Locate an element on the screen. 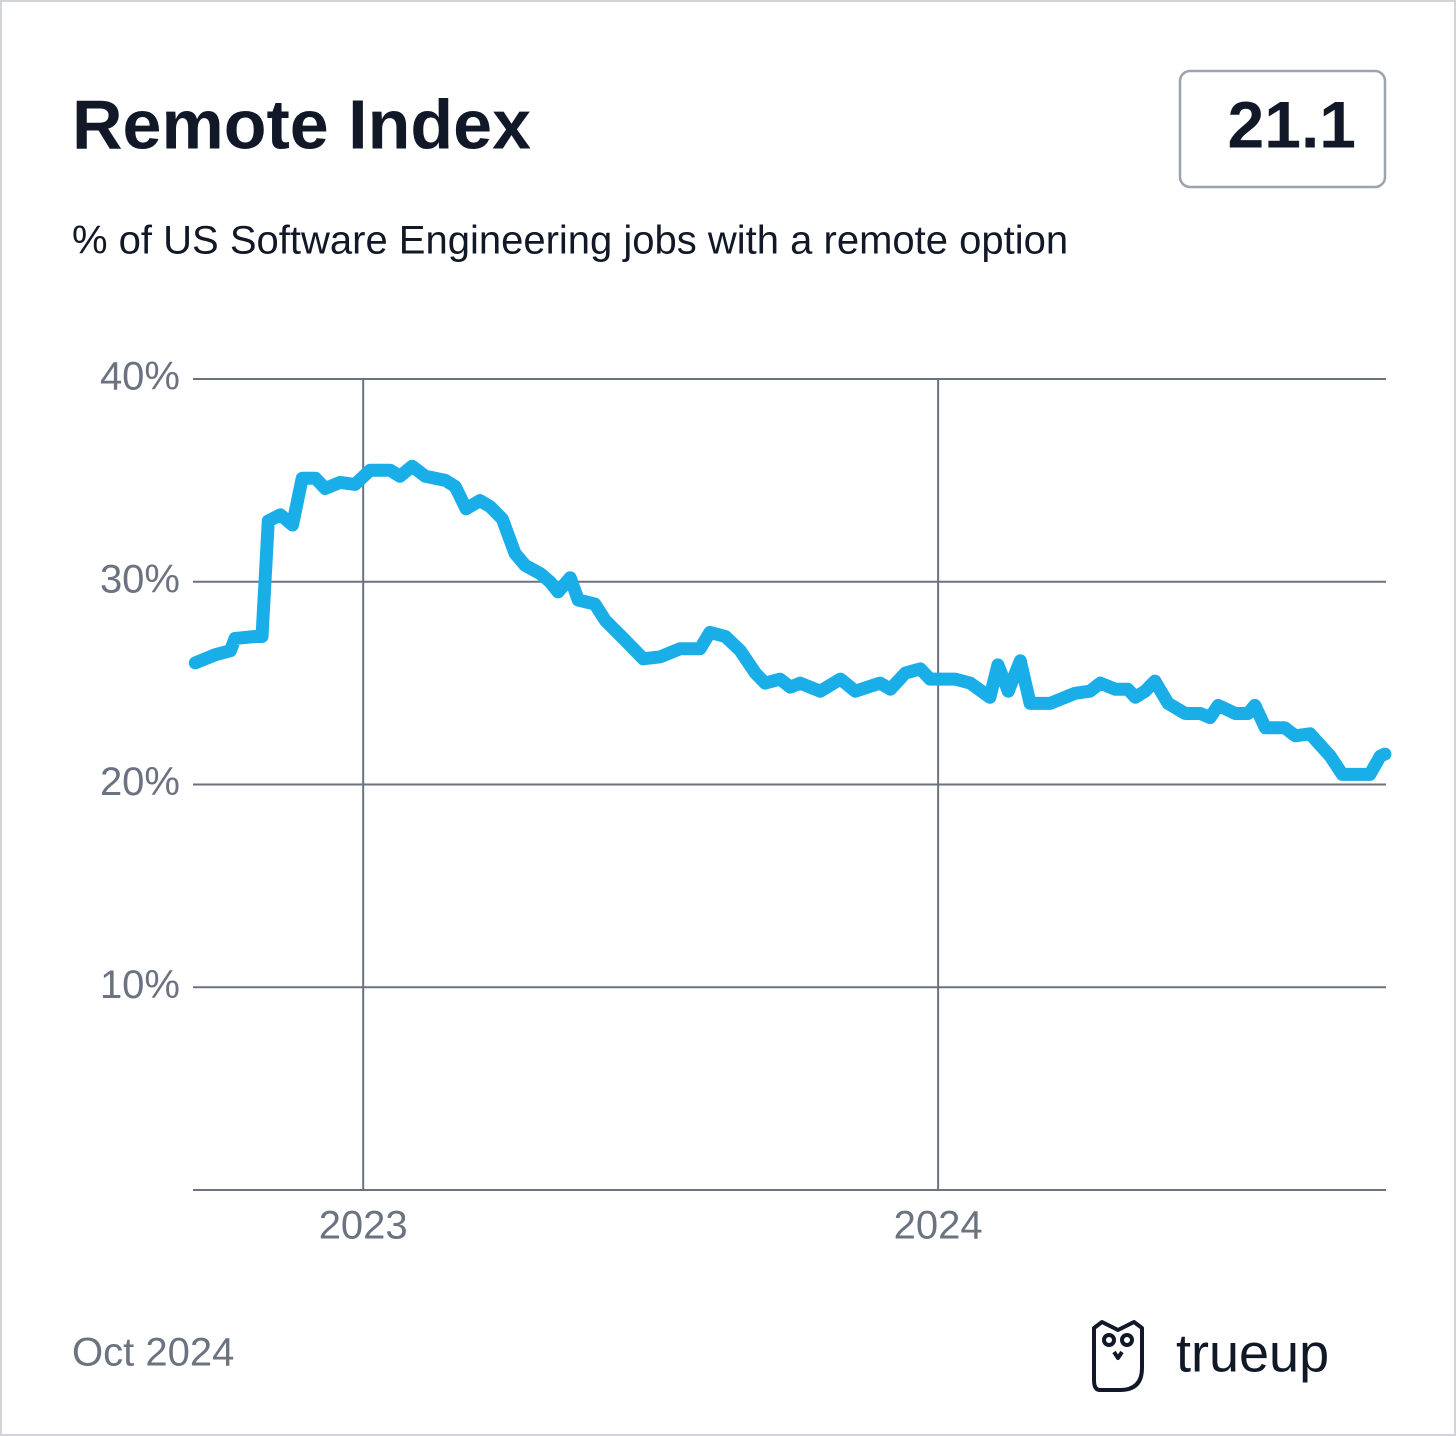 Image resolution: width=1456 pixels, height=1436 pixels. brand-name: trueup is located at coordinates (1252, 1353).